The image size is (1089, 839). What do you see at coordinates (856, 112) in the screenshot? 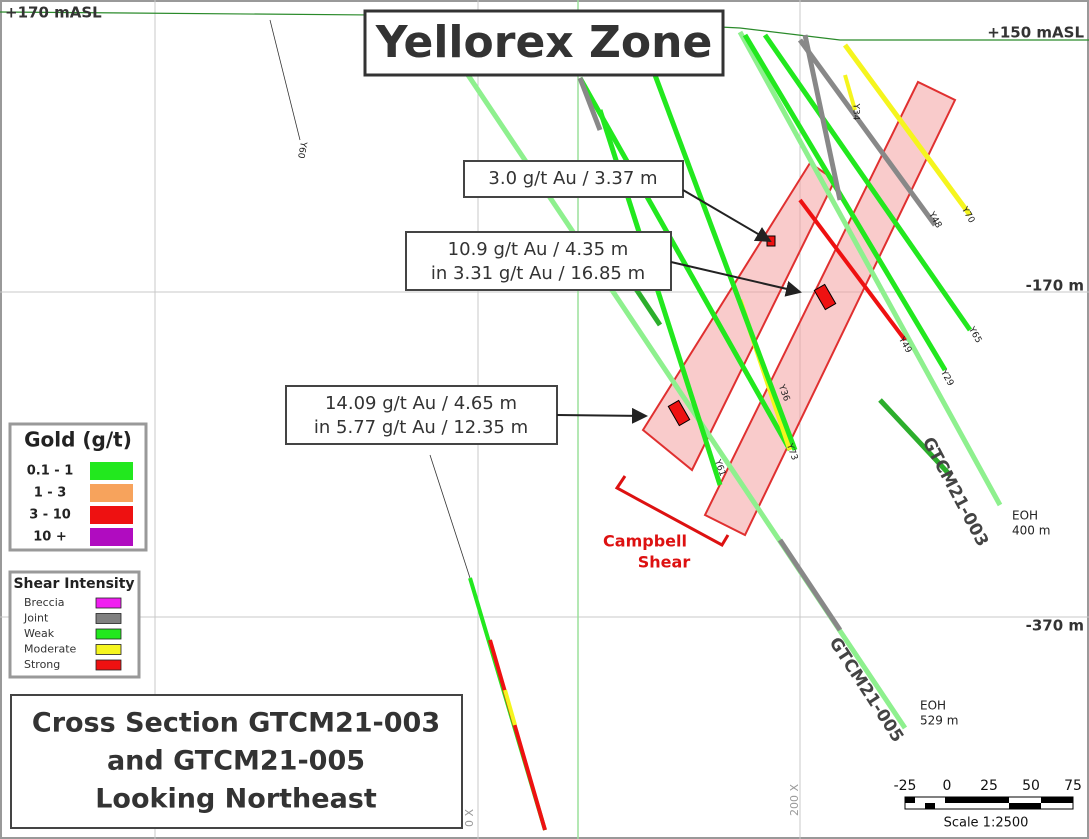
I see `hole-label: Y34` at bounding box center [856, 112].